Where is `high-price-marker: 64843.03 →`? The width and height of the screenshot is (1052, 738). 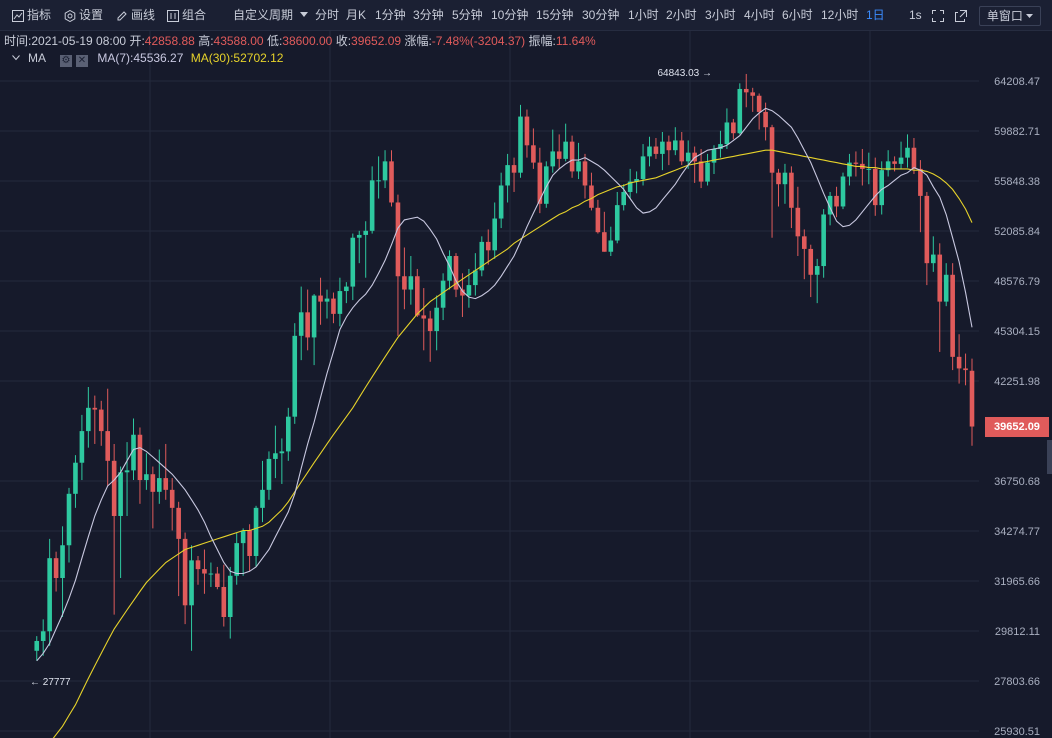
high-price-marker: 64843.03 → is located at coordinates (685, 73).